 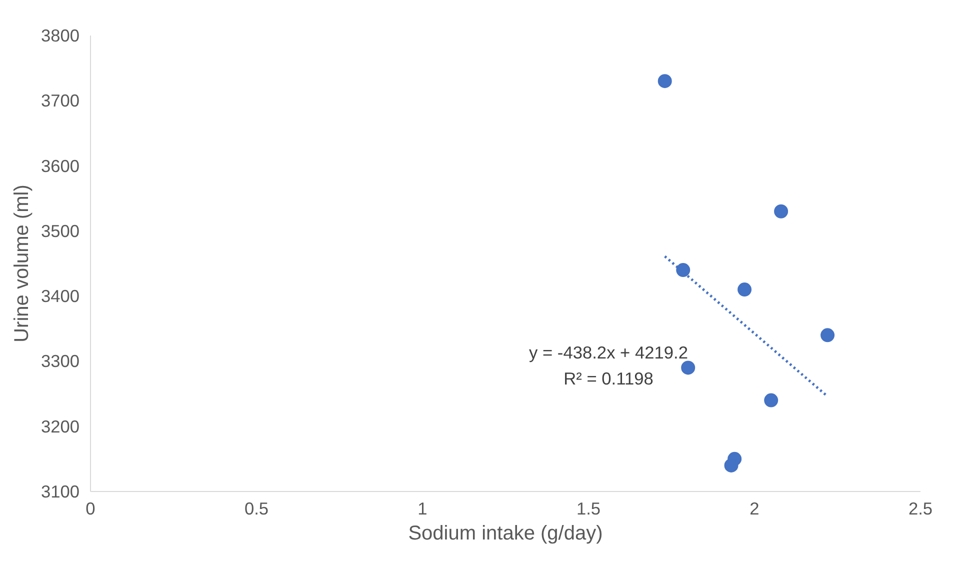 What do you see at coordinates (60, 100) in the screenshot?
I see `y-tick-label: 3700` at bounding box center [60, 100].